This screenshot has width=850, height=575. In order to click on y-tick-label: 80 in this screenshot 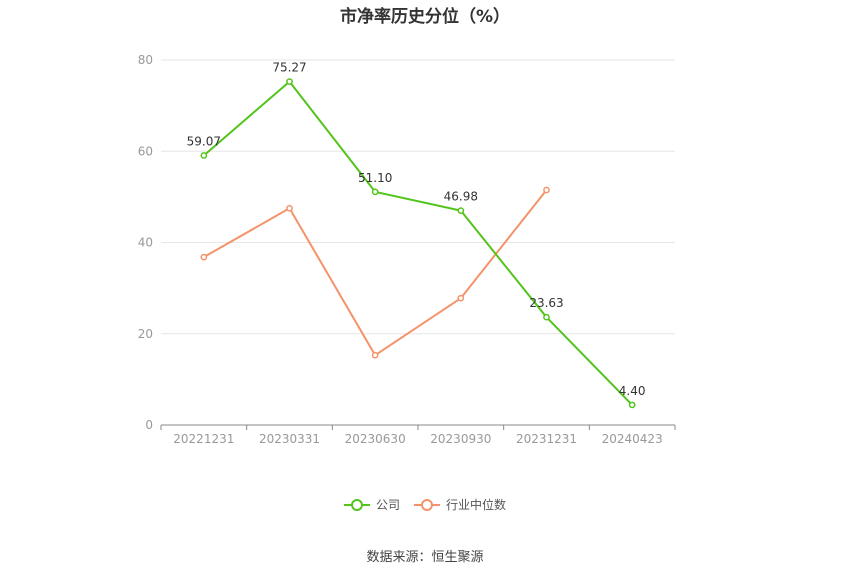, I will do `click(145, 60)`.